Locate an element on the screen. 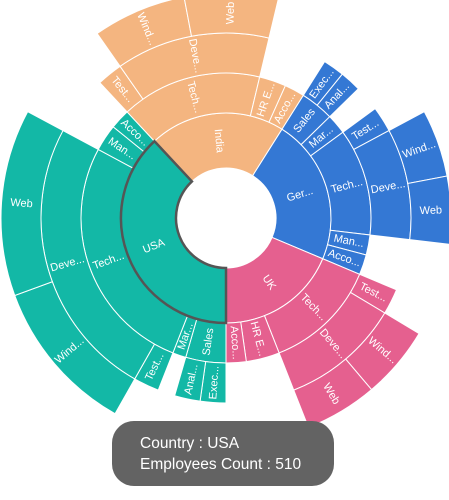 The height and width of the screenshot is (500, 449). segment-country-germany-technical-developers-web: Web is located at coordinates (428, 210).